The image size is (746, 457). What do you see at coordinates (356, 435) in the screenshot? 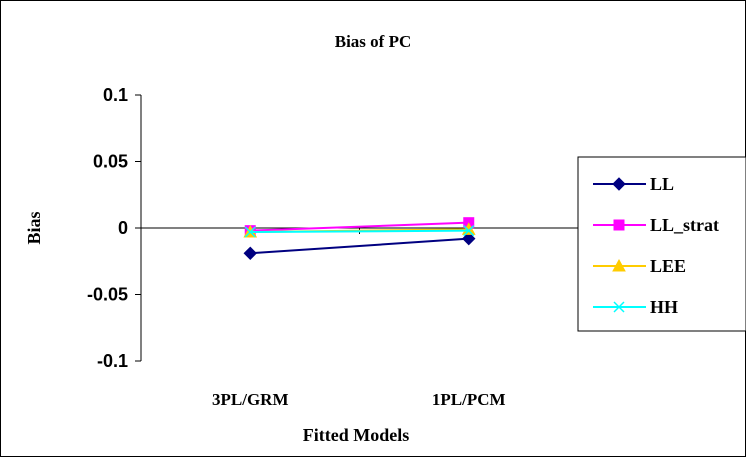
I see `x-axis-title: Fitted Models` at bounding box center [356, 435].